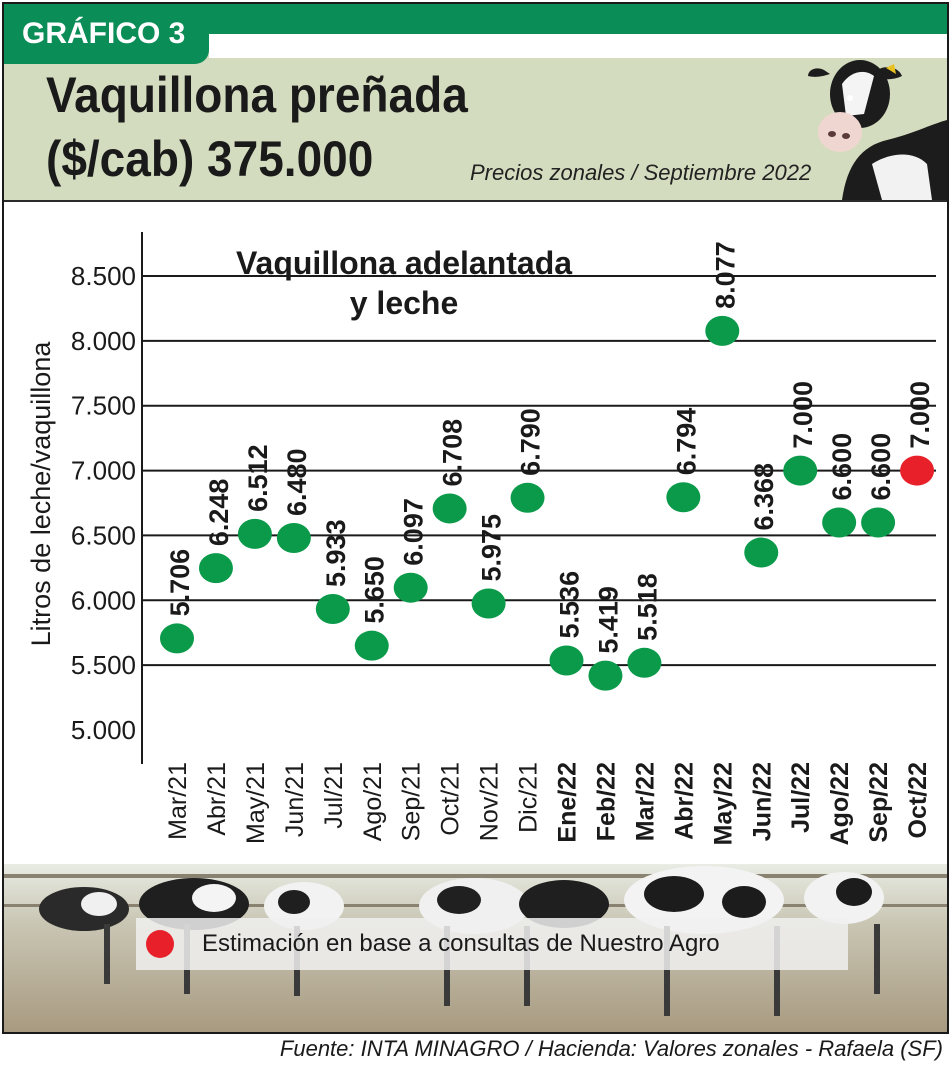 This screenshot has height=1068, width=949. Describe the element at coordinates (451, 799) in the screenshot. I see `x-tick-label: Oct/21` at that location.